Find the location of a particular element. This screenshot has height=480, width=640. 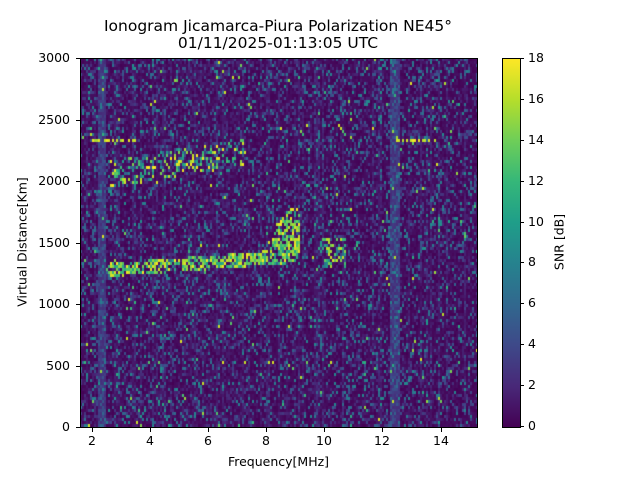

colorbar-tick-label: 18 is located at coordinates (536, 57).